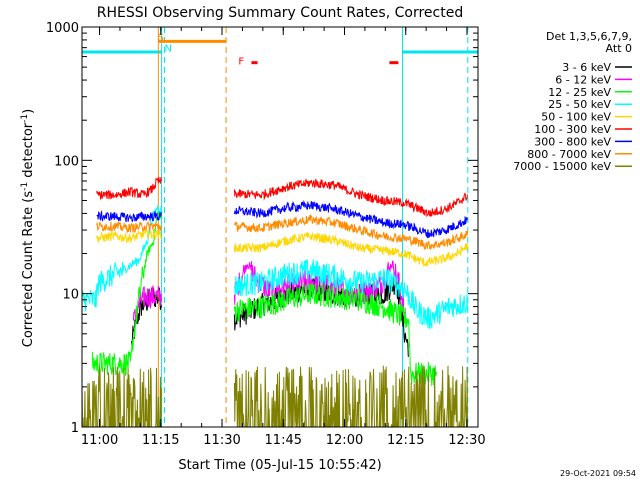  What do you see at coordinates (62, 28) in the screenshot?
I see `y-tick-label-3: 1000` at bounding box center [62, 28].